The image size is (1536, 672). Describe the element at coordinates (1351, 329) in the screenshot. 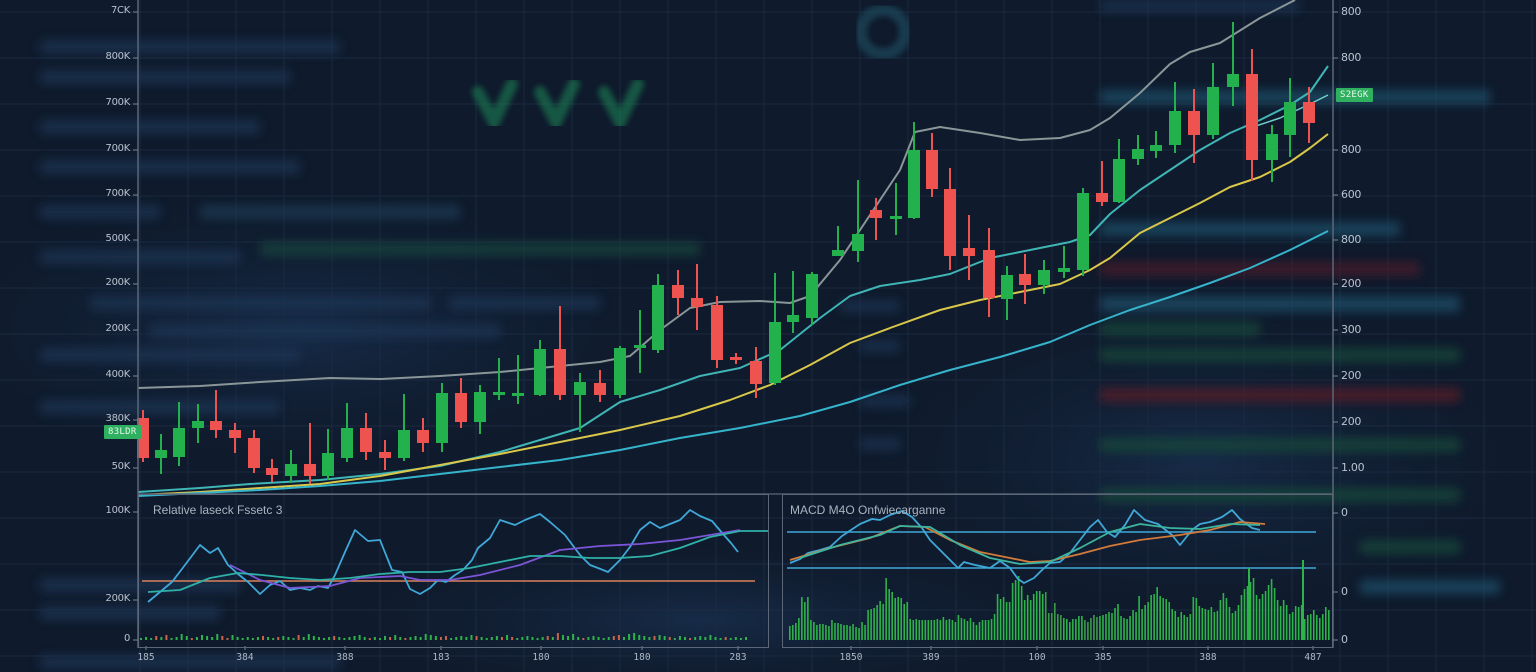

I see `right-axis-label: 300` at that location.